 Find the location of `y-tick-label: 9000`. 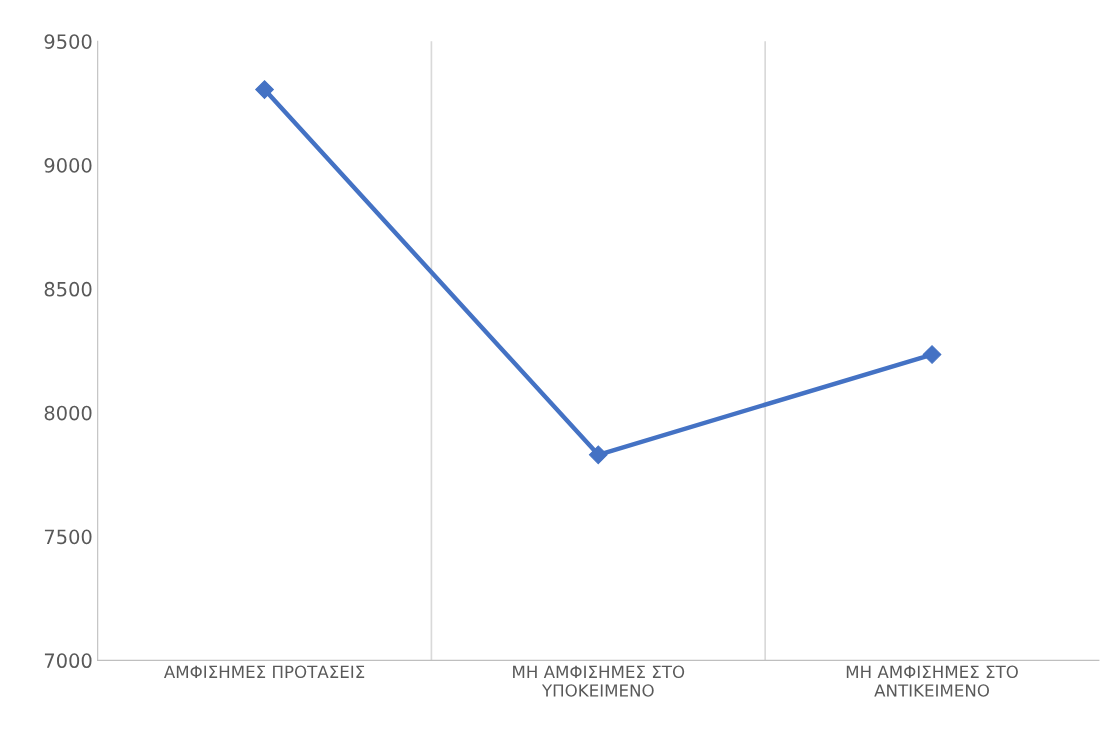

y-tick-label: 9000 is located at coordinates (68, 165).